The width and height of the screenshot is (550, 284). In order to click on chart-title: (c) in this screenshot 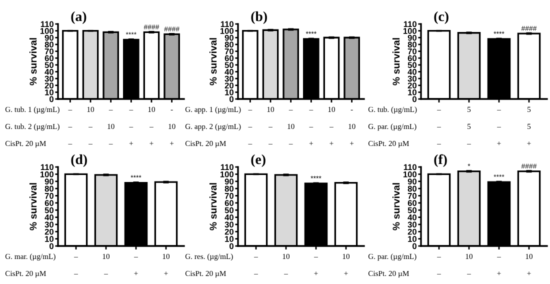, I will do `click(441, 17)`.